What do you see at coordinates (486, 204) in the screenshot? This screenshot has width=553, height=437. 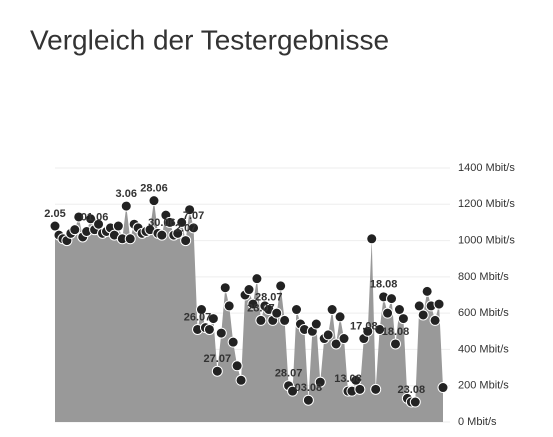 I see `y-tick-label: 1200 Mbit/s` at bounding box center [486, 204].